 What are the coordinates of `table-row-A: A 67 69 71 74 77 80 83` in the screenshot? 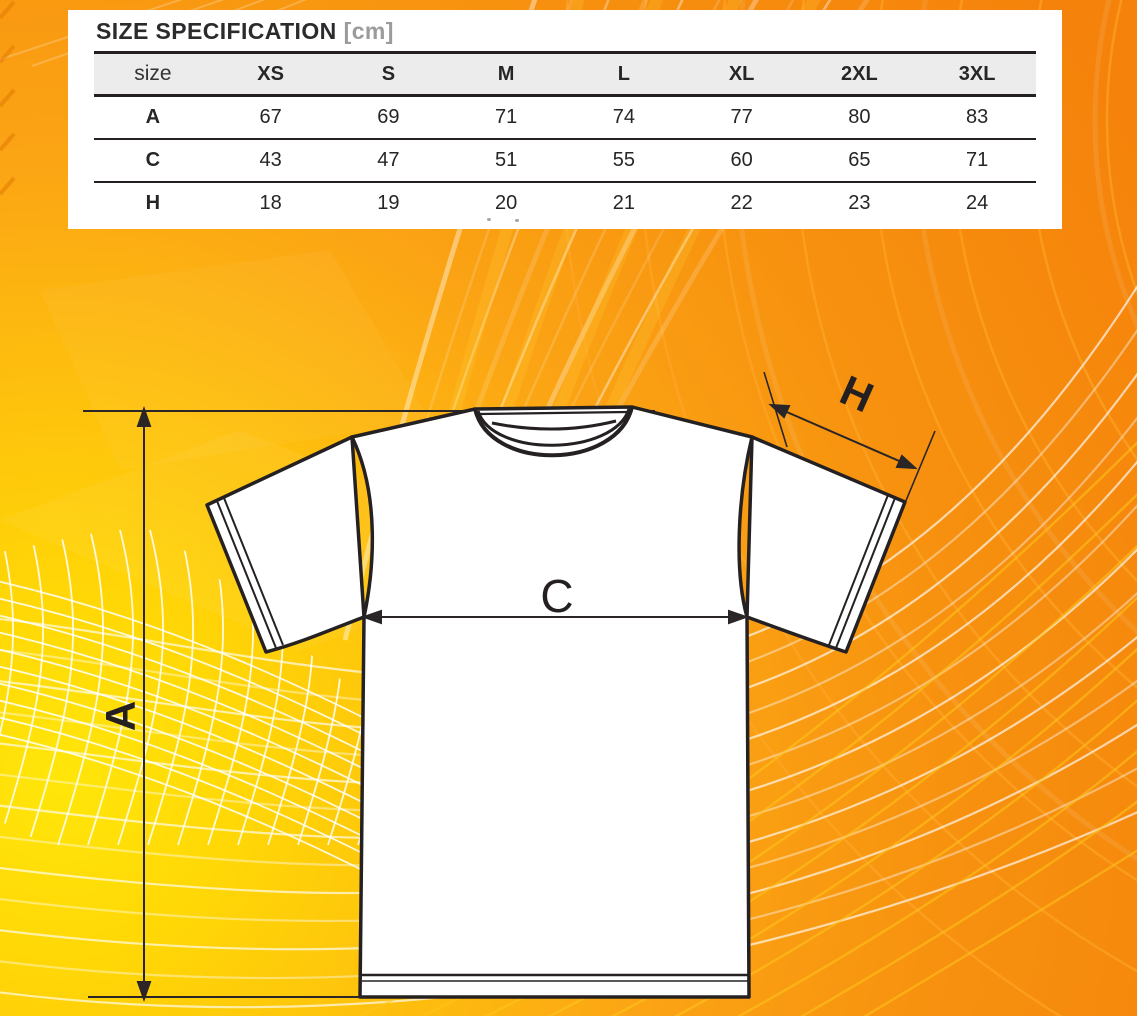 It's located at (565, 118).